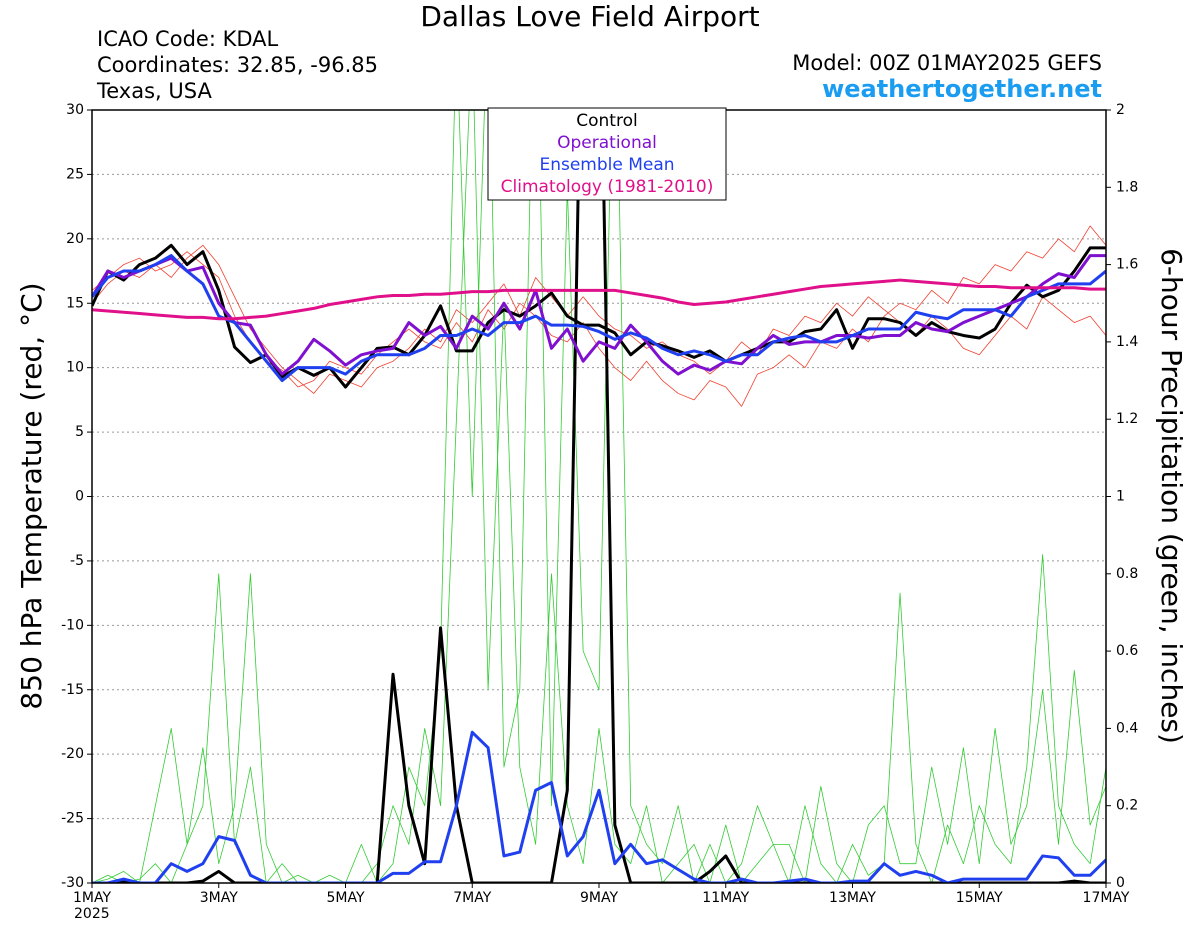  What do you see at coordinates (472, 898) in the screenshot?
I see `x-tick-label: 7MAY` at bounding box center [472, 898].